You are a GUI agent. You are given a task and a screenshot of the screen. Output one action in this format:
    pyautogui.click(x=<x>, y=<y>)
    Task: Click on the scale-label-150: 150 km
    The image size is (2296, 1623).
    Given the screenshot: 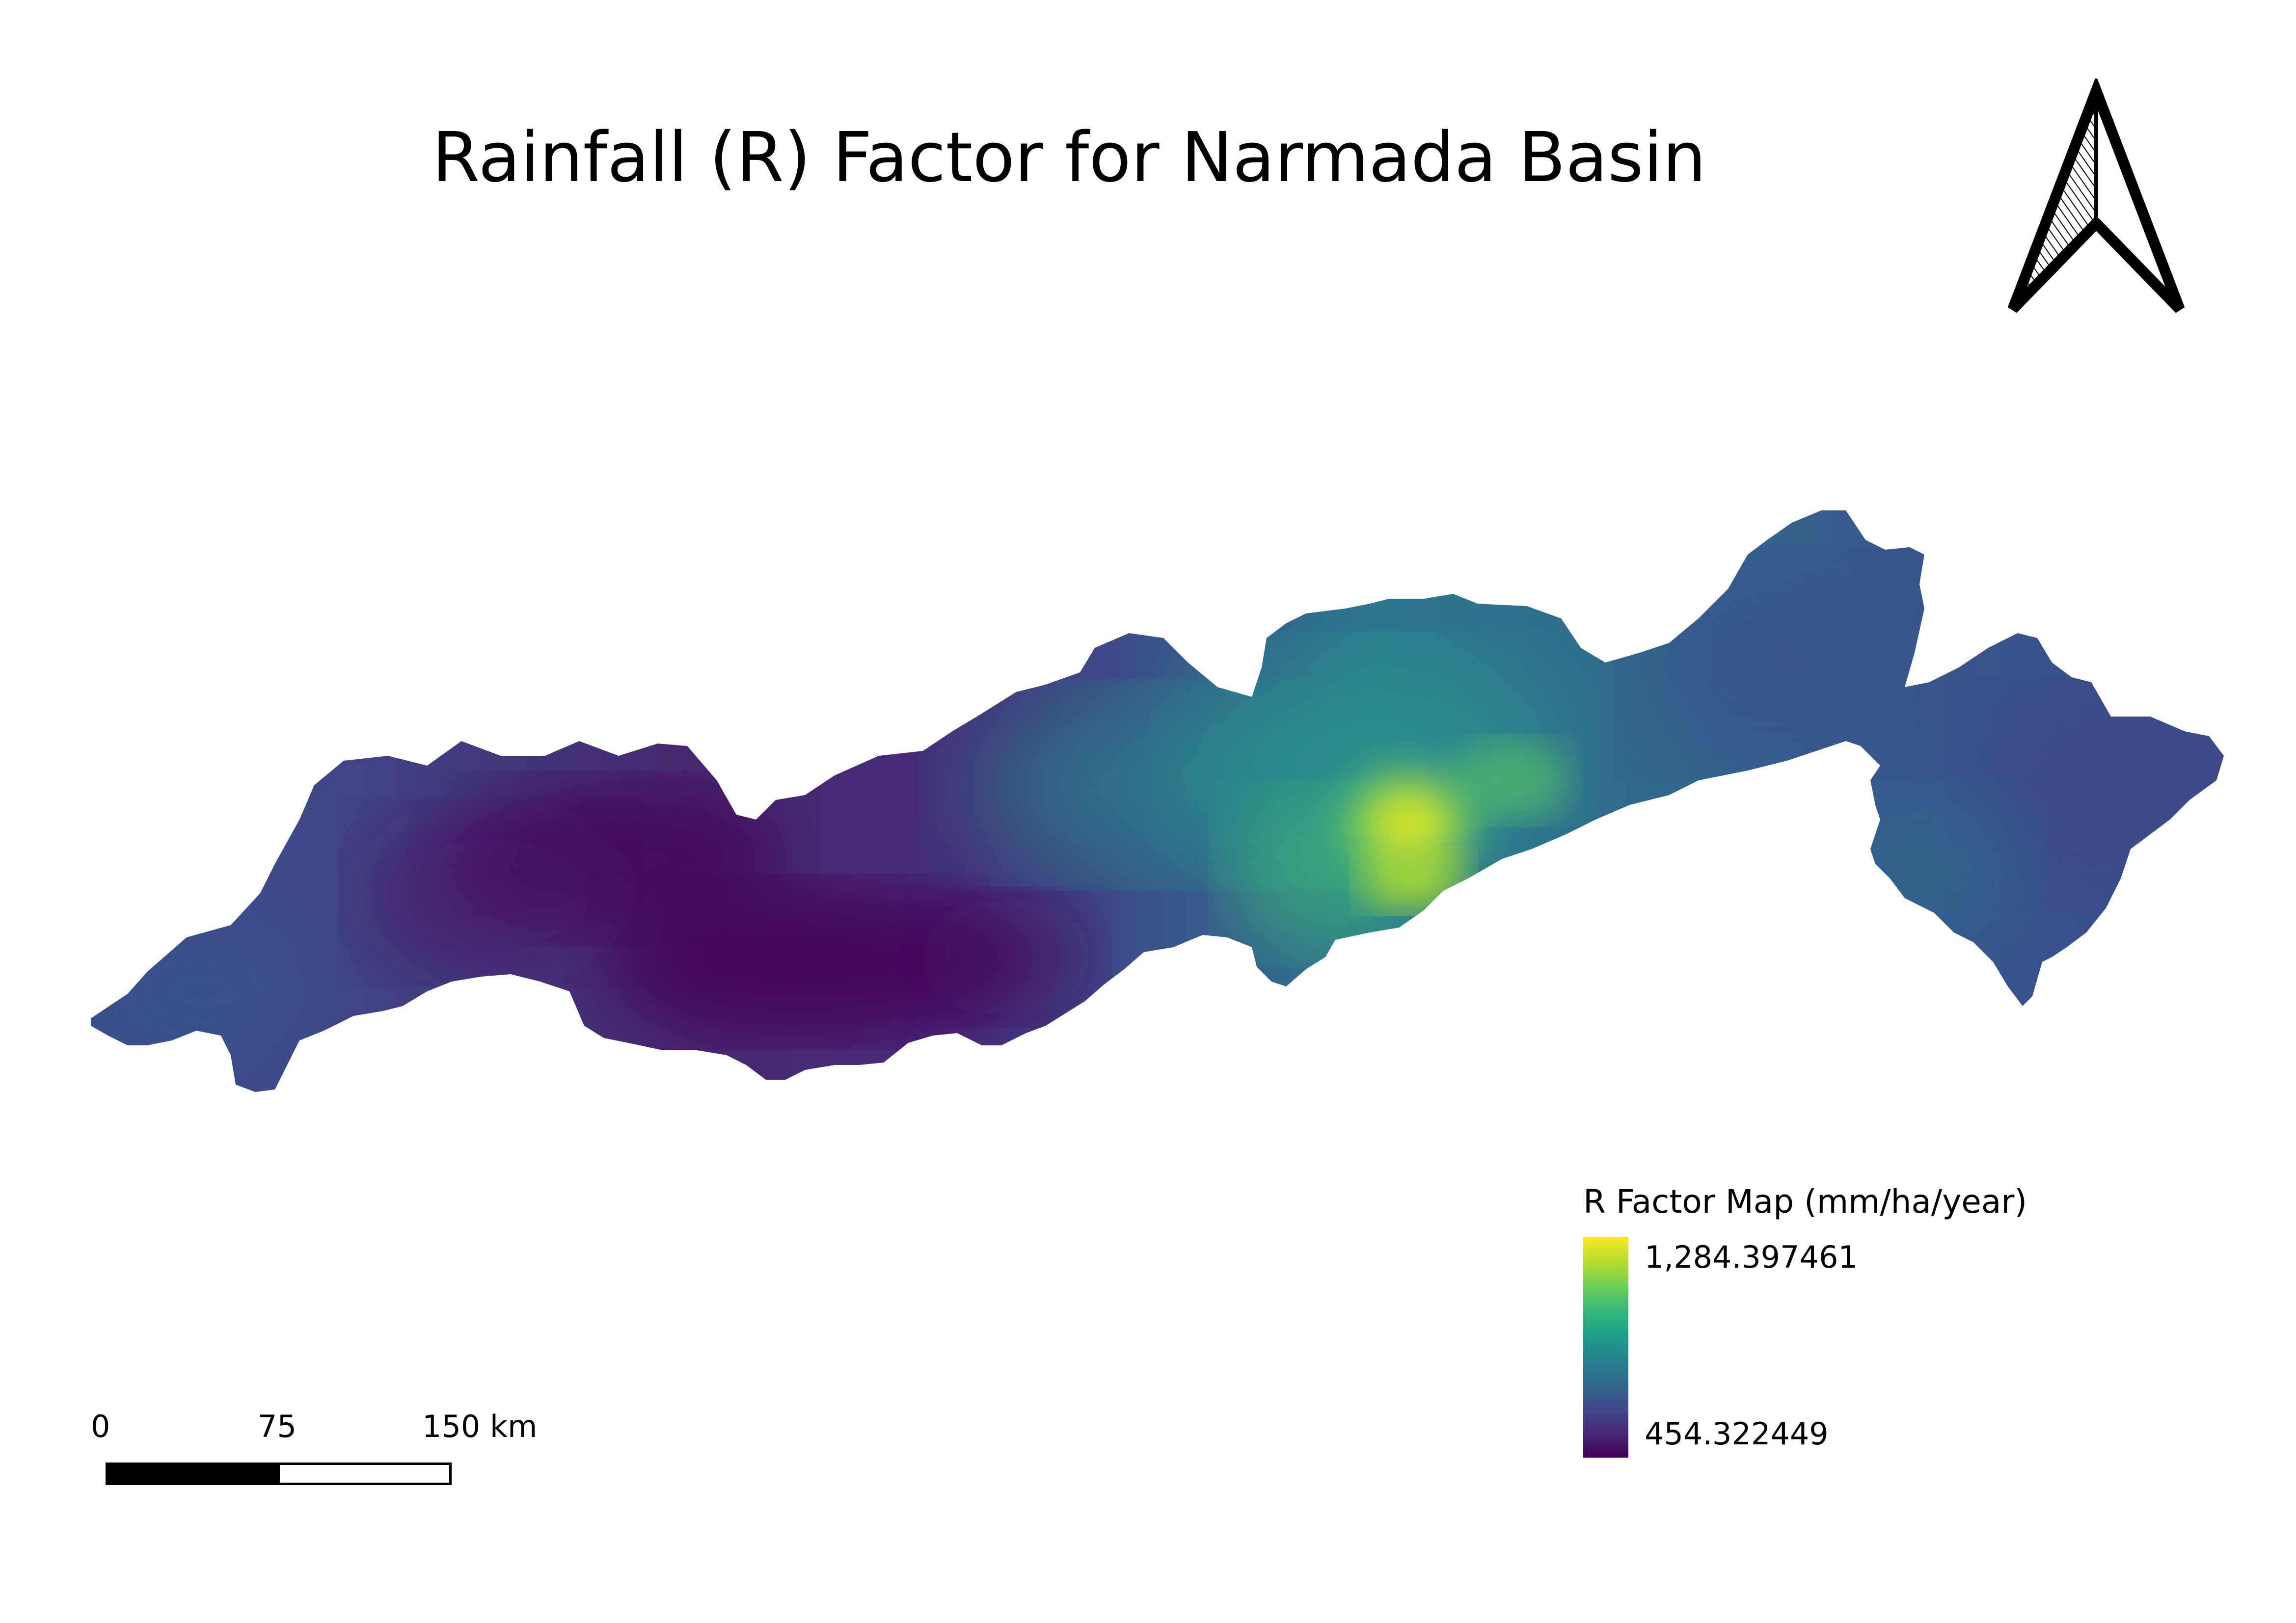 What is the action you would take?
    pyautogui.click(x=480, y=1426)
    